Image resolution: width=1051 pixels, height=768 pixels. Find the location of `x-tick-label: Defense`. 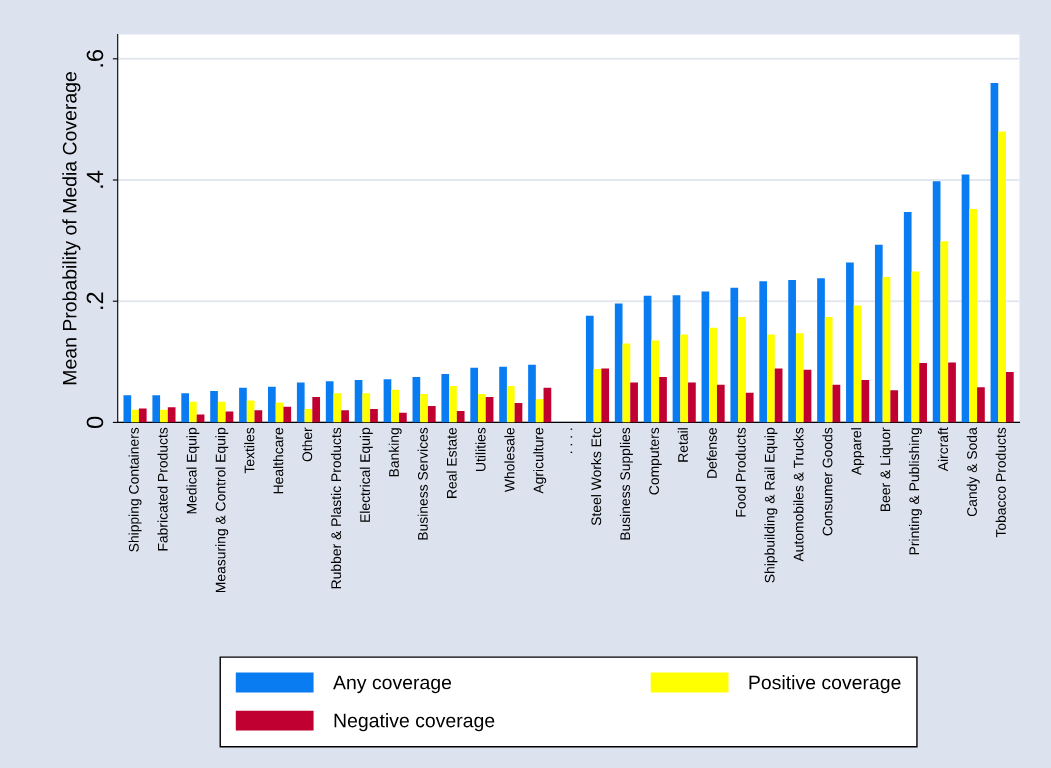

x-tick-label: Defense is located at coordinates (711, 452).